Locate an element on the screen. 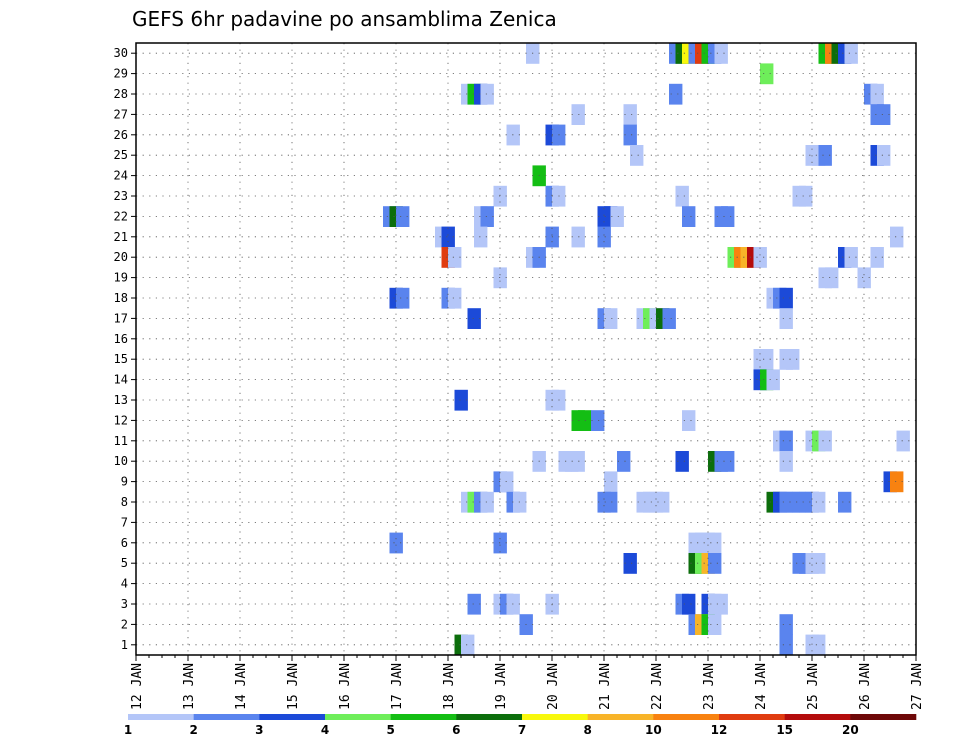  x-tick-label: 25 JAN is located at coordinates (813, 686).